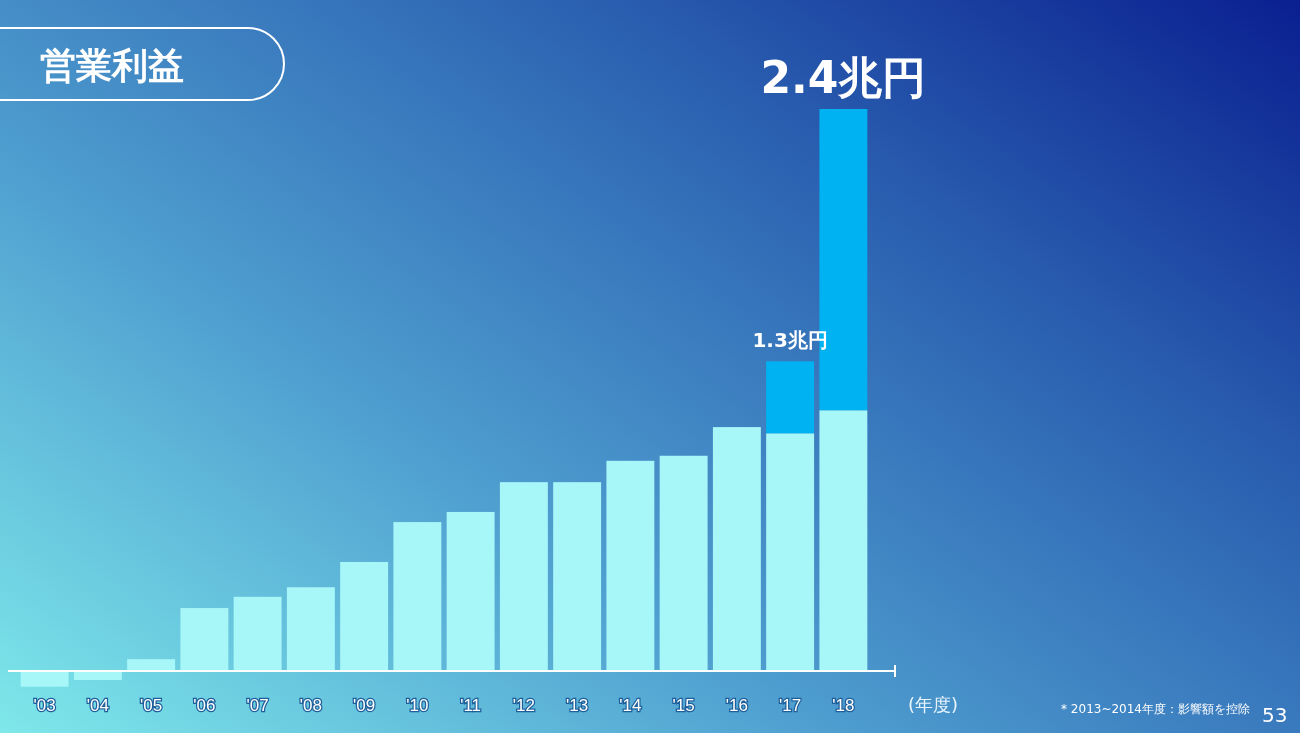 This screenshot has height=733, width=1300. Describe the element at coordinates (843, 77) in the screenshot. I see `annotation: 2.4兆円` at that location.